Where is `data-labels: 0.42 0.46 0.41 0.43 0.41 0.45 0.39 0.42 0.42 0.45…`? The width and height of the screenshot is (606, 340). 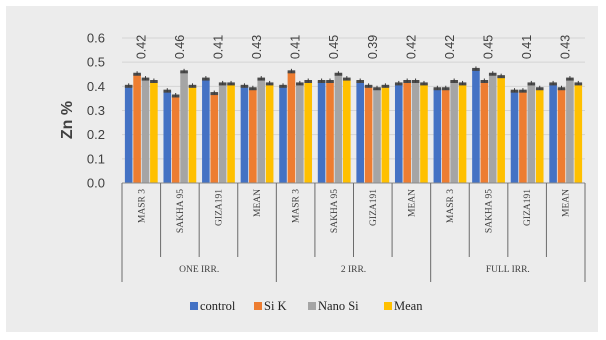
data-labels: 0.42 0.46 0.41 0.43 0.41 0.45 0.39 0.42 0.42 0.45… is located at coordinates (353, 47).